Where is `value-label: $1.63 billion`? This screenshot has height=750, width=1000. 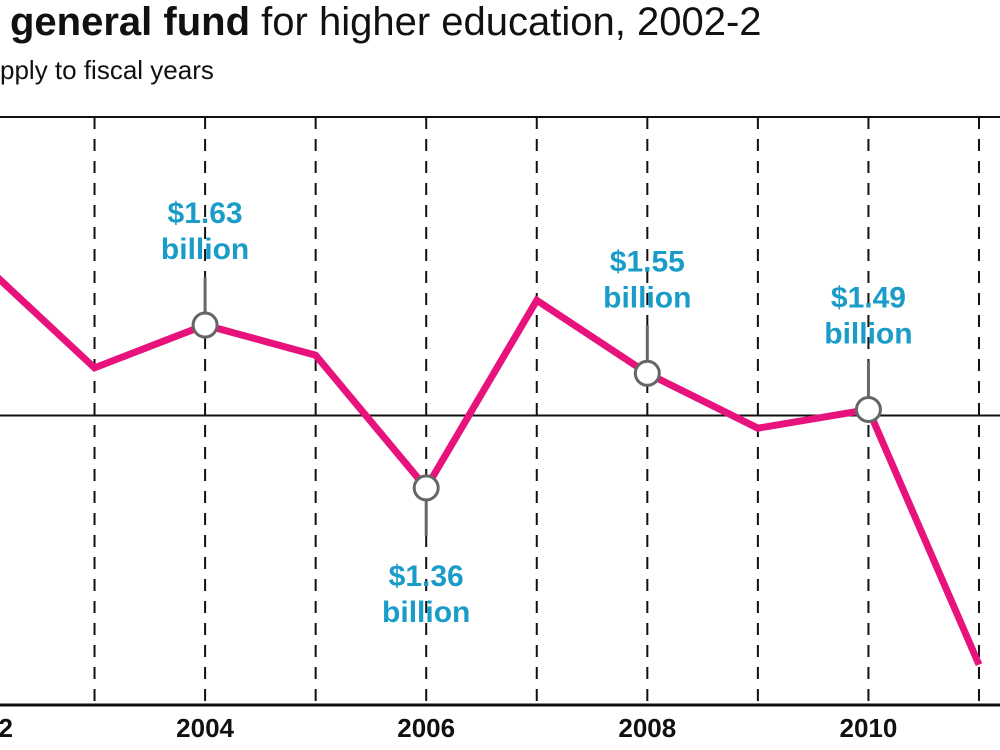
value-label: $1.63 billion is located at coordinates (205, 231).